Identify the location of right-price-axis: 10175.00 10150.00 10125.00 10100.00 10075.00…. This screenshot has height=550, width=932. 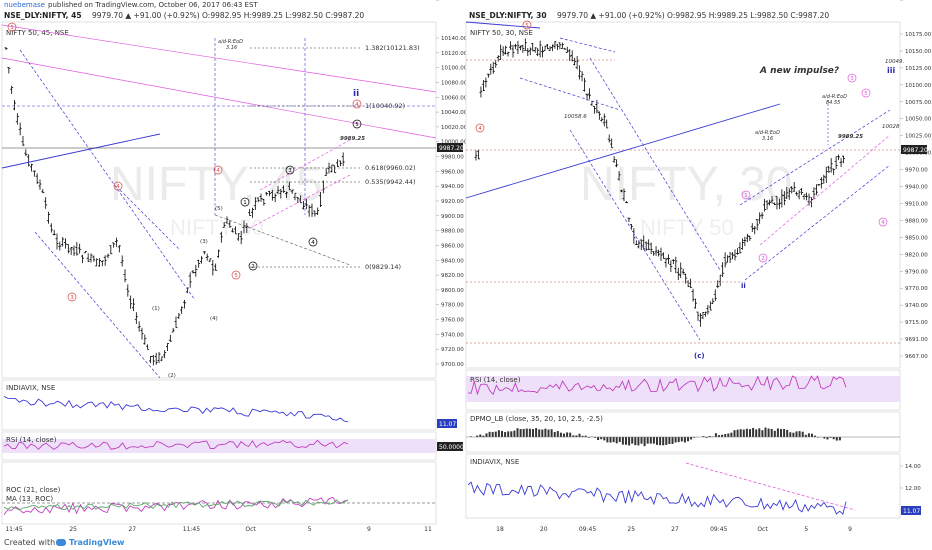
(916, 196).